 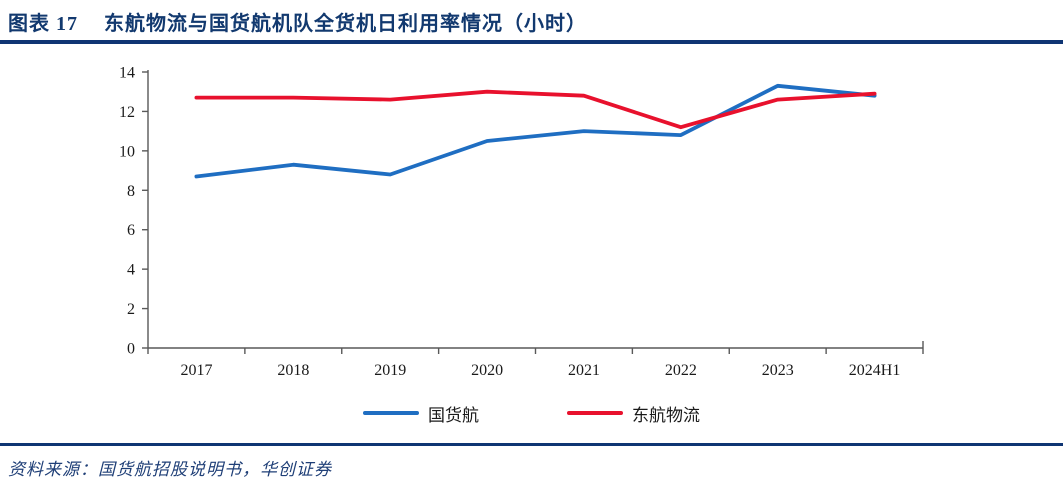 I want to click on y-tick-label: 12, so click(x=127, y=112).